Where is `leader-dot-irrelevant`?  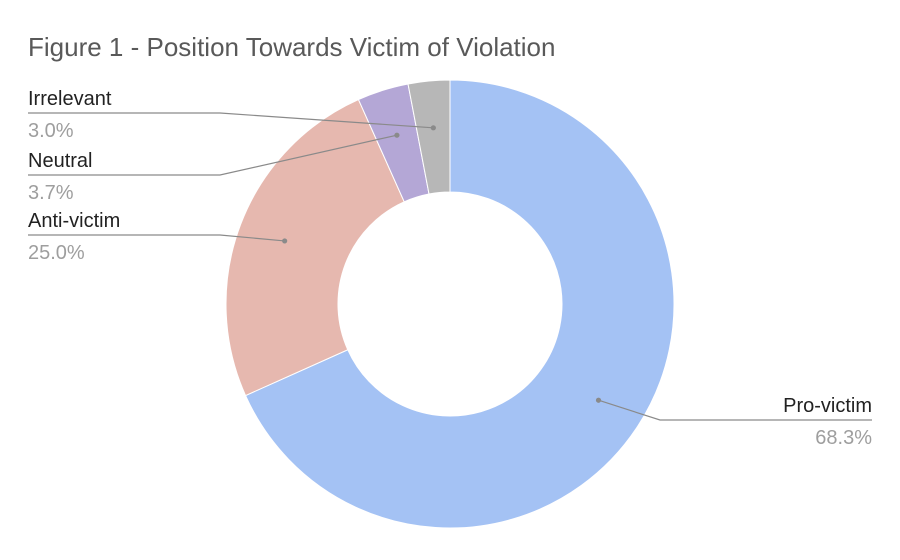 leader-dot-irrelevant is located at coordinates (433, 128).